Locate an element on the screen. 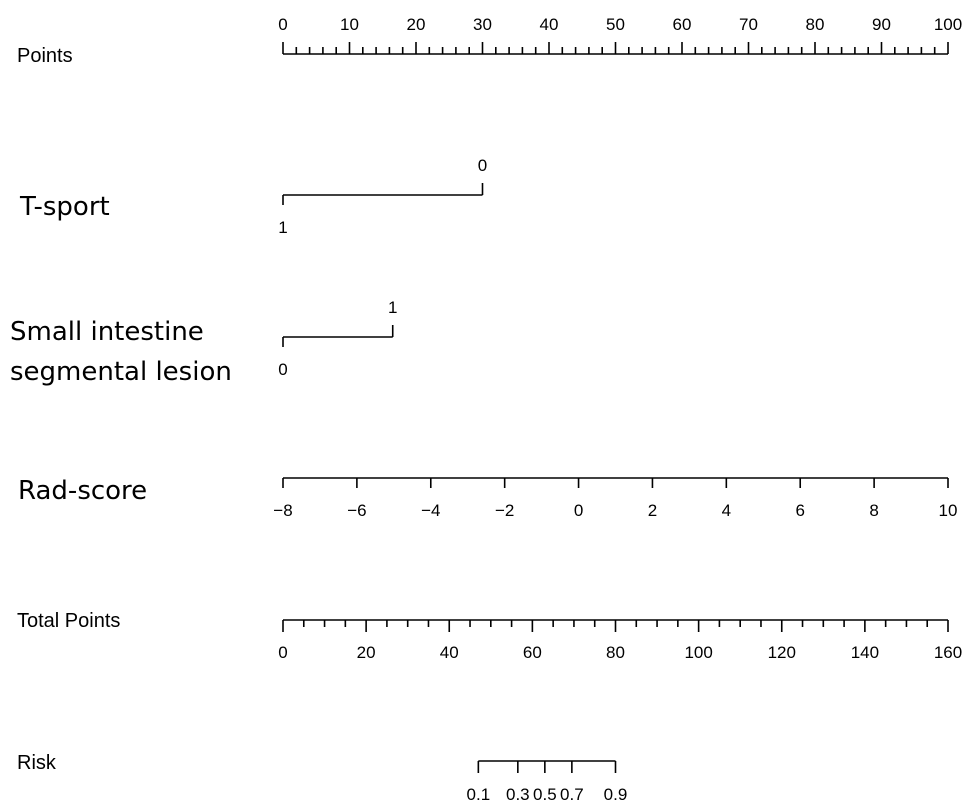 The image size is (966, 802). risk-tick-label: 0.9 is located at coordinates (616, 793).